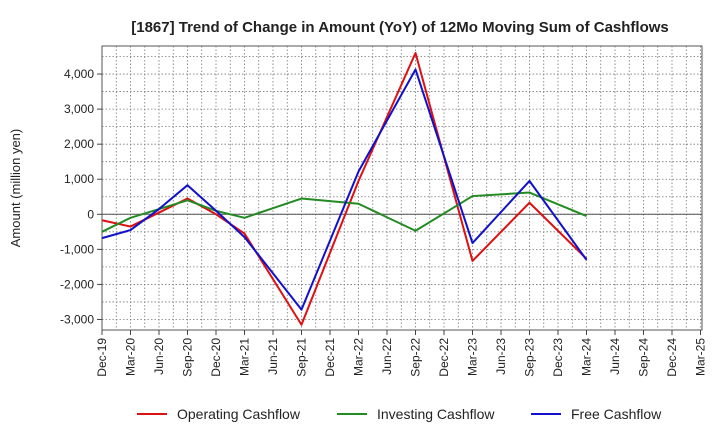  I want to click on x-tick-label: Sep-21, so click(302, 357).